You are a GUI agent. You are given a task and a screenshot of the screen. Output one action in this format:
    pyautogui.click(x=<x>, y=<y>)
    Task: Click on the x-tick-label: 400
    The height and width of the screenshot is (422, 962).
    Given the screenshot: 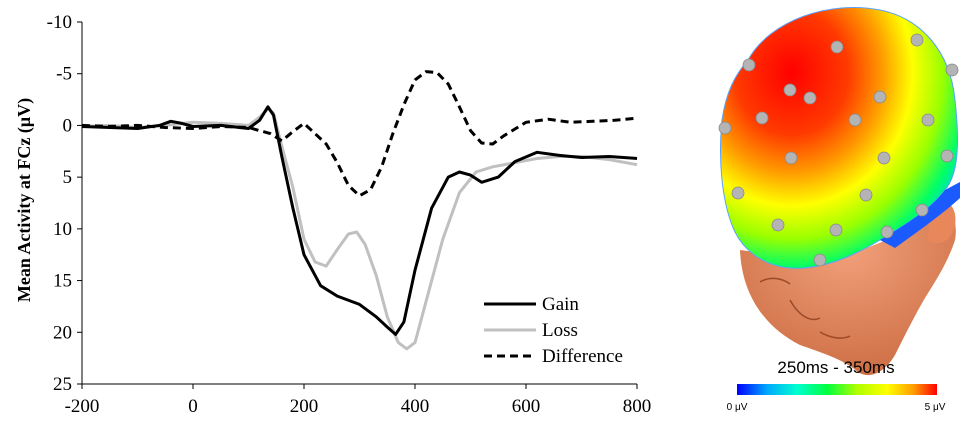 What is the action you would take?
    pyautogui.click(x=415, y=406)
    